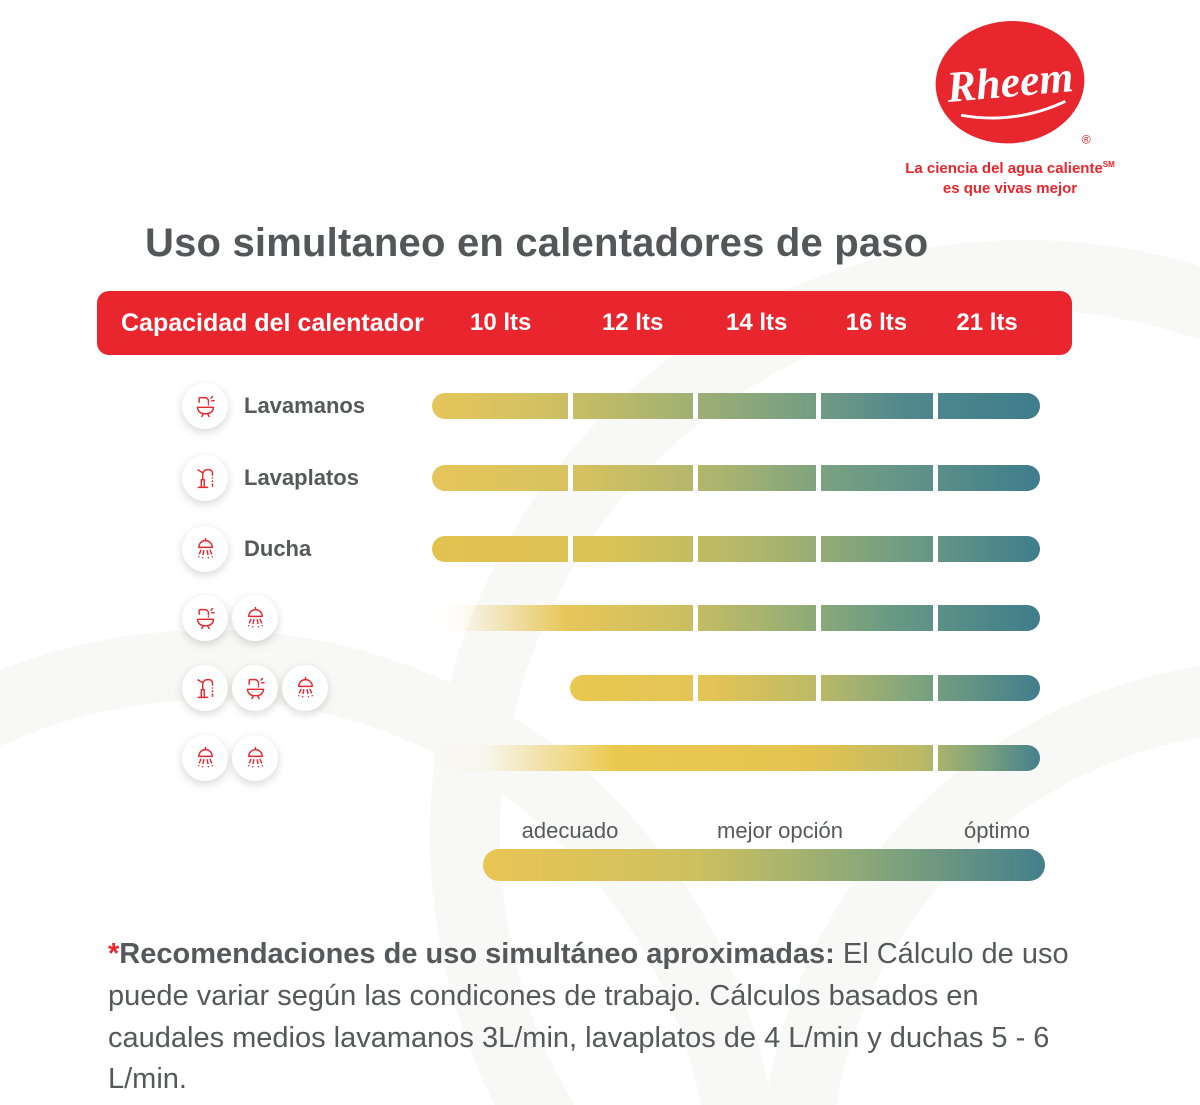  Describe the element at coordinates (301, 477) in the screenshot. I see `row-label: Lavaplatos` at that location.